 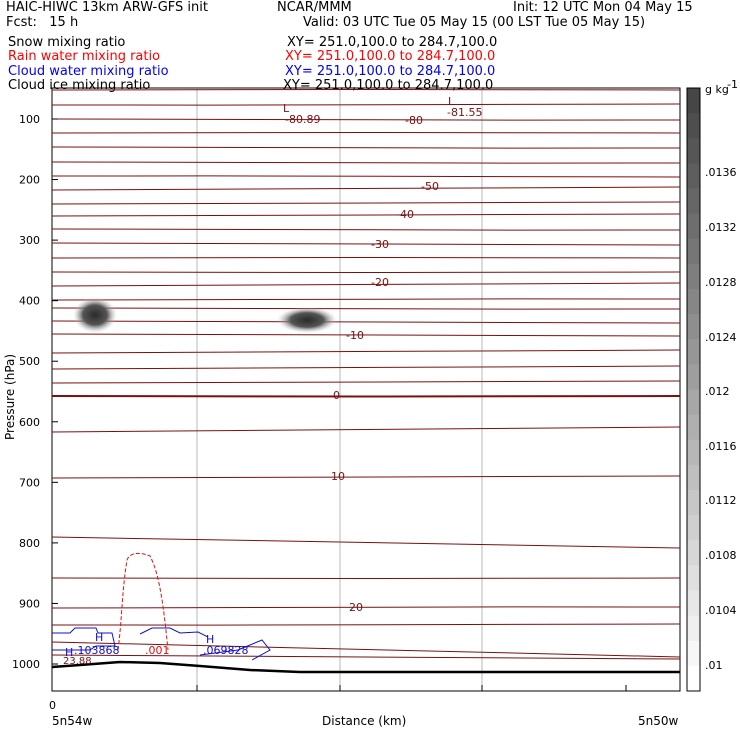 I want to click on rain-water-contour, so click(x=143, y=601).